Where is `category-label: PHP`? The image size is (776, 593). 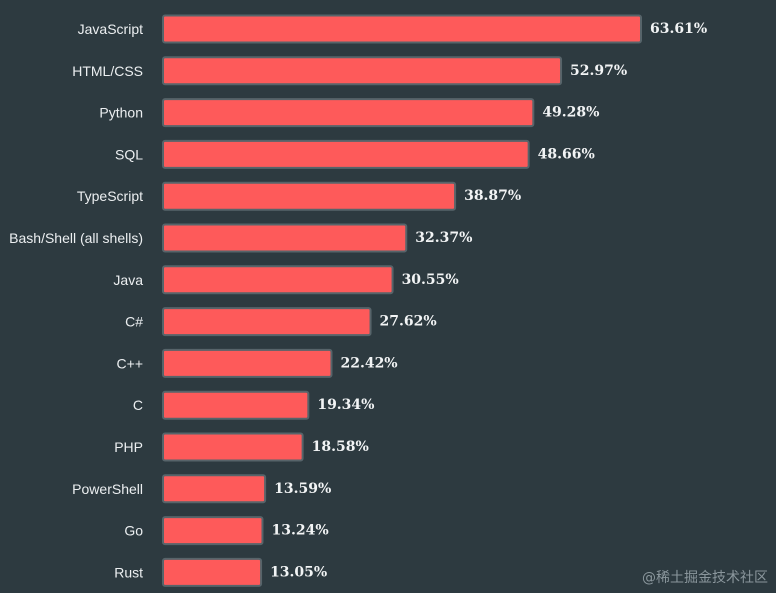
category-label: PHP is located at coordinates (128, 447).